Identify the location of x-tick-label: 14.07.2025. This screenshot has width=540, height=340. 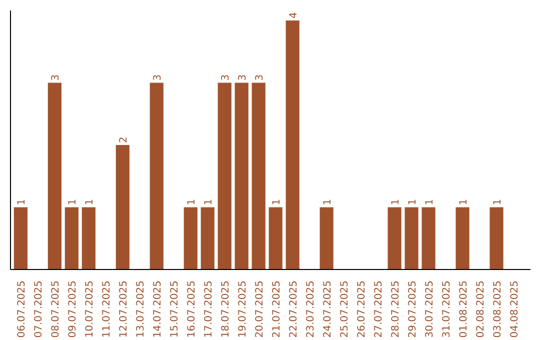
(158, 309).